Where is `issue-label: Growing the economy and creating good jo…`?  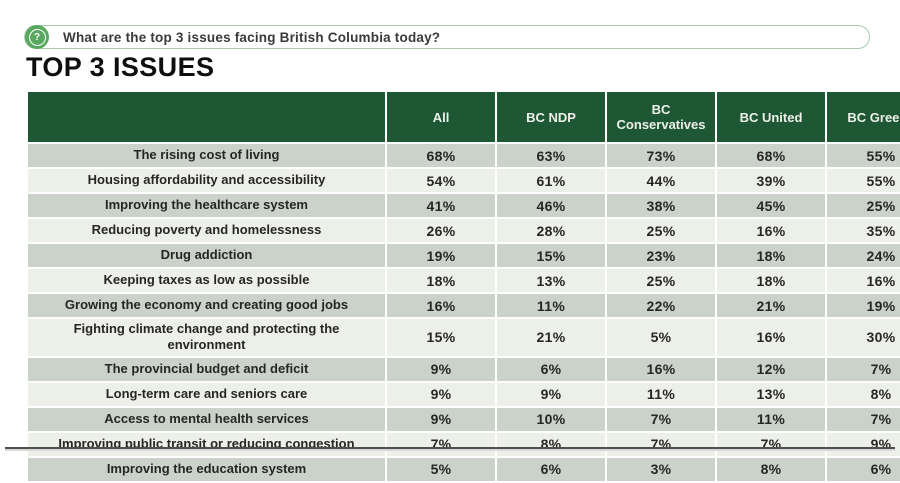 issue-label: Growing the economy and creating good jo… is located at coordinates (206, 305).